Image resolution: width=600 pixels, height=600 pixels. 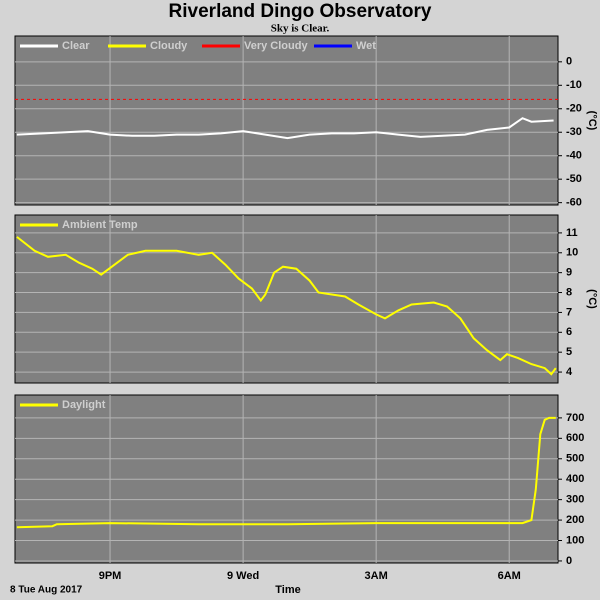 What do you see at coordinates (575, 418) in the screenshot?
I see `y-tick-label: 700` at bounding box center [575, 418].